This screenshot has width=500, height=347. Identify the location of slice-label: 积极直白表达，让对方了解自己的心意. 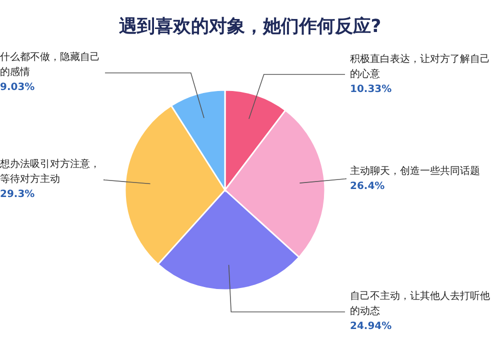
(420, 67).